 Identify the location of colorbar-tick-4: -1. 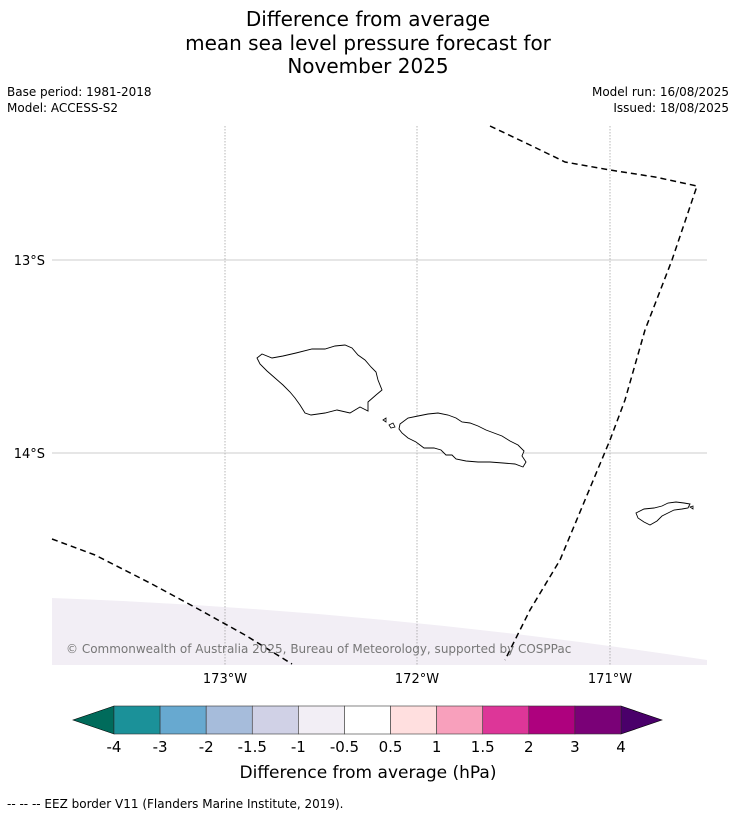
(298, 747).